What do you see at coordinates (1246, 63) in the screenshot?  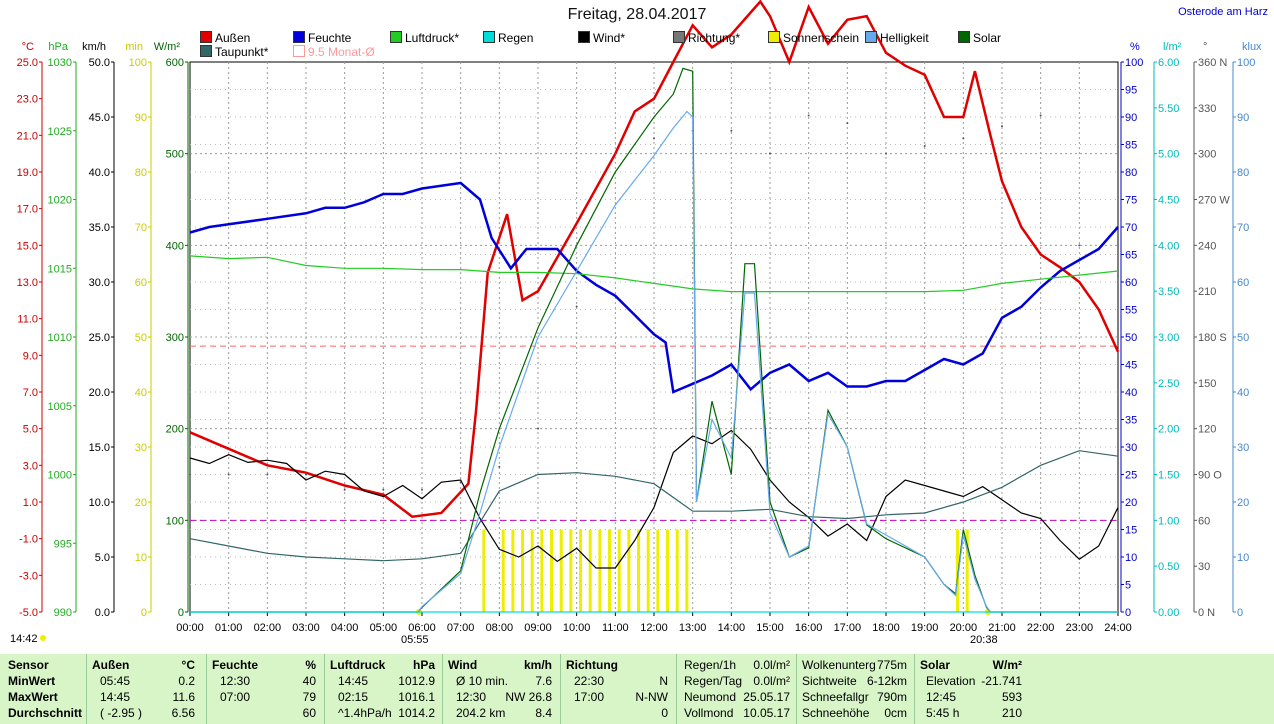 I see `axis-tick-label: 100` at bounding box center [1246, 63].